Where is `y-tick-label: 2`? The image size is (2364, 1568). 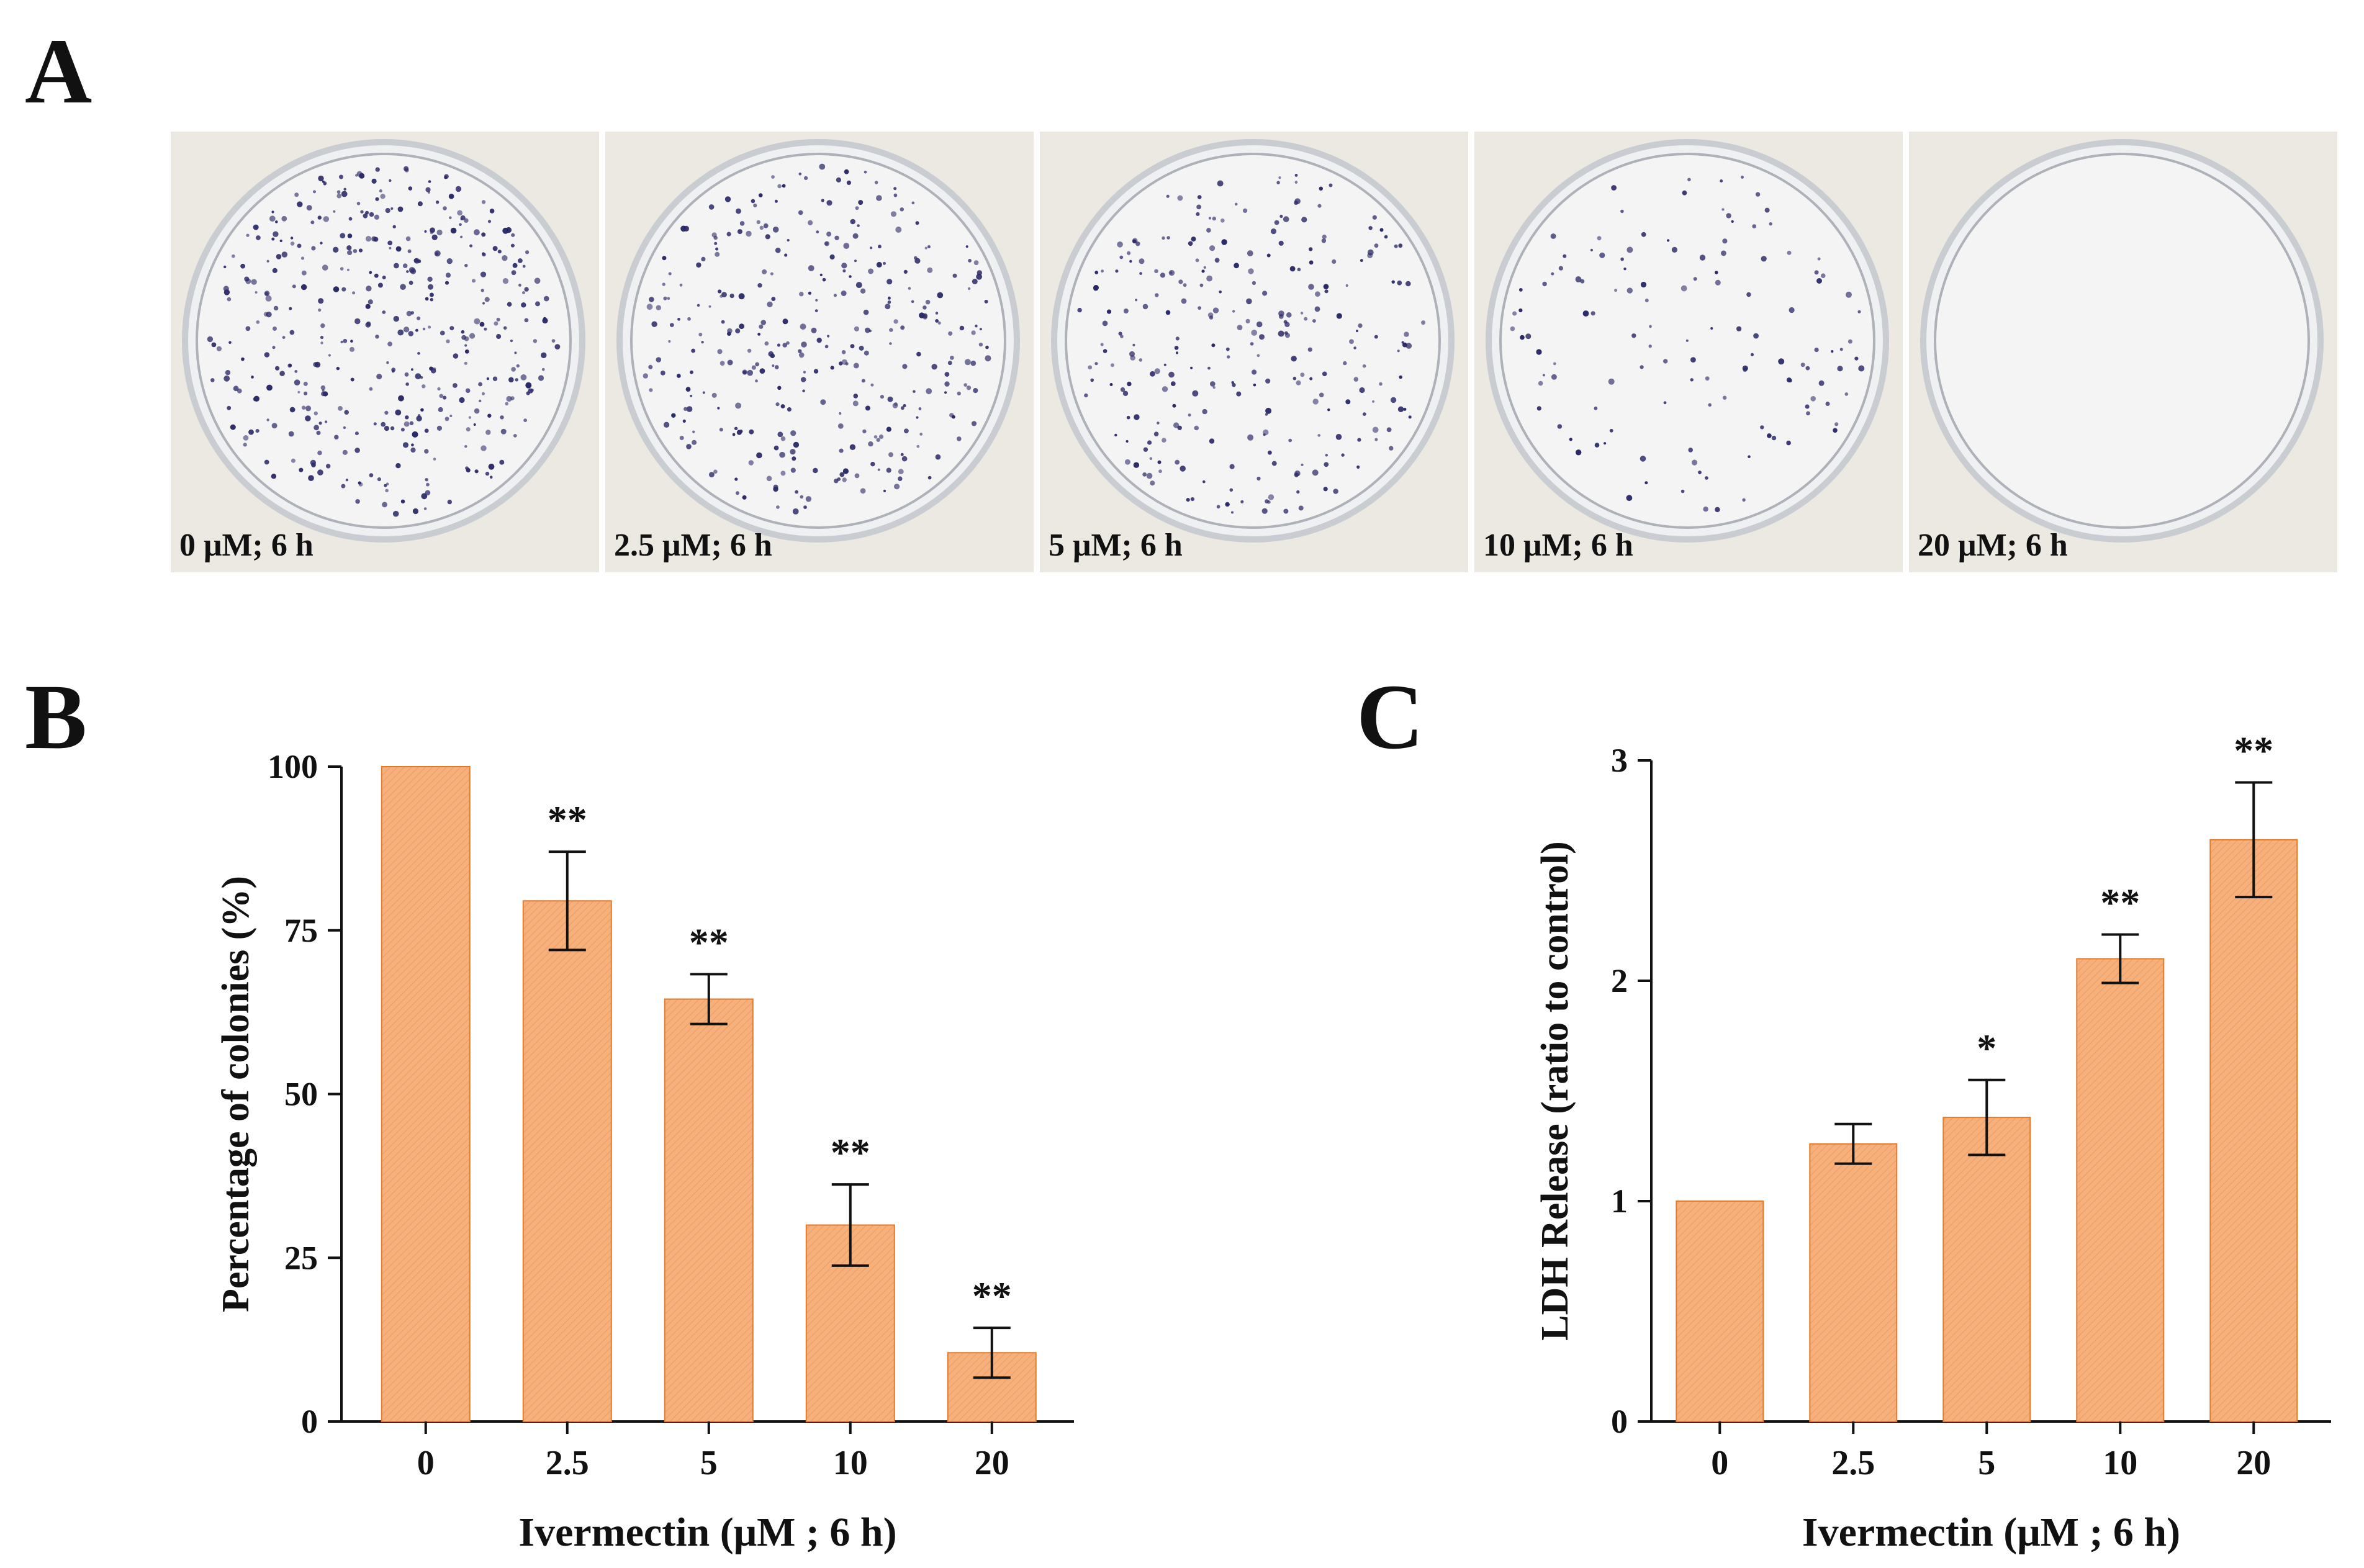 y-tick-label: 2 is located at coordinates (1619, 980).